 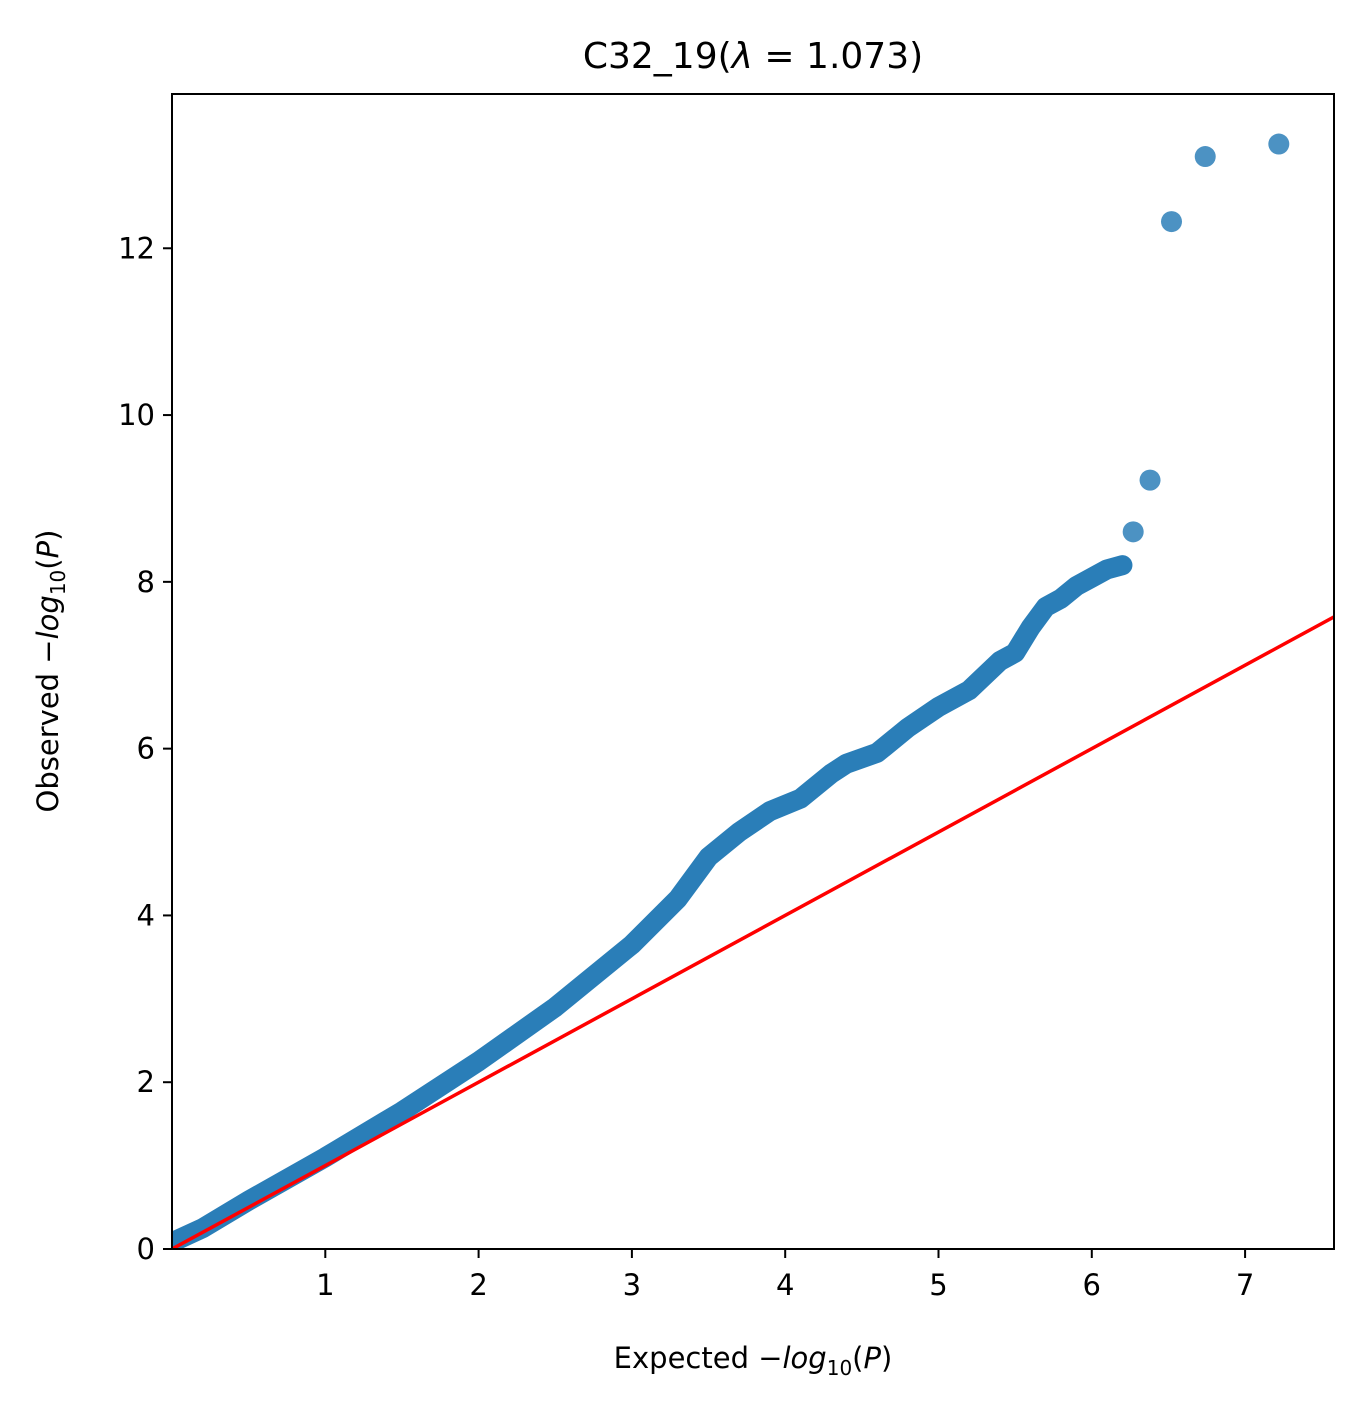 What do you see at coordinates (938, 1285) in the screenshot?
I see `x-tick-label: 5` at bounding box center [938, 1285].